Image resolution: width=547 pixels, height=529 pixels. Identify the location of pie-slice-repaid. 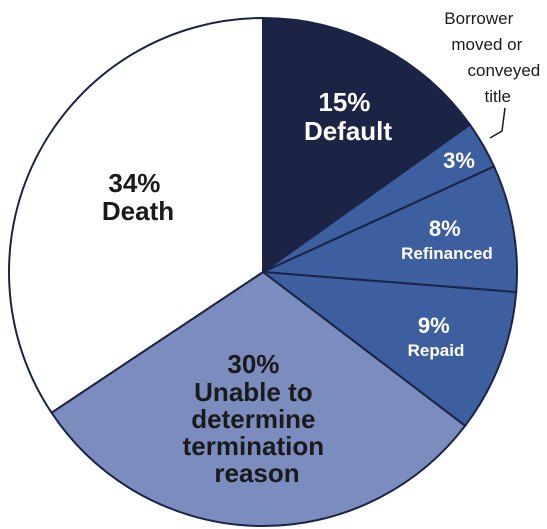
(388, 349).